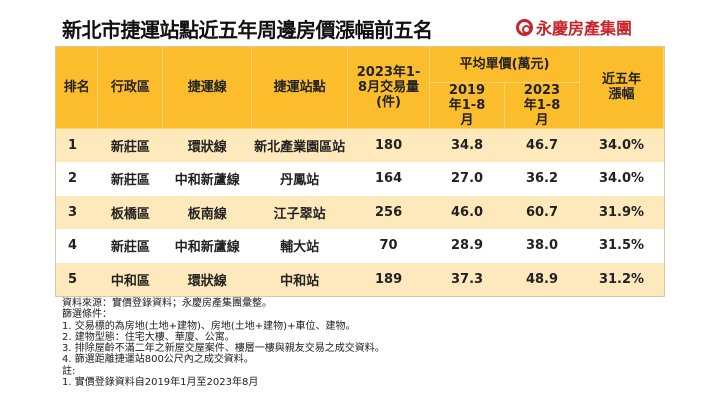 Image resolution: width=720 pixels, height=420 pixels. Describe the element at coordinates (388, 279) in the screenshot. I see `volume-cell: 189` at that location.